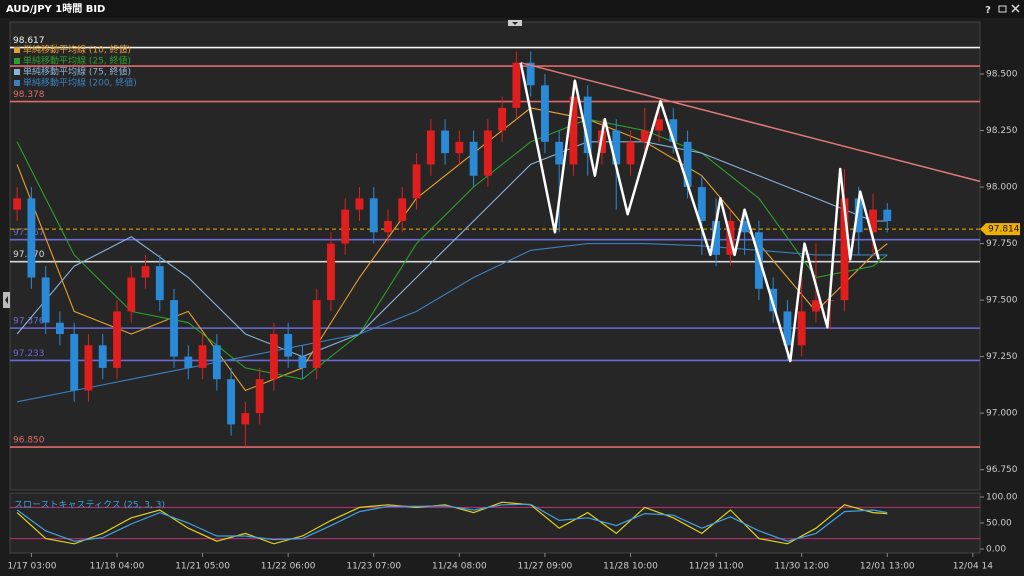 The width and height of the screenshot is (1024, 576). Describe the element at coordinates (1002, 131) in the screenshot. I see `y-tick-label: 98.250` at that location.